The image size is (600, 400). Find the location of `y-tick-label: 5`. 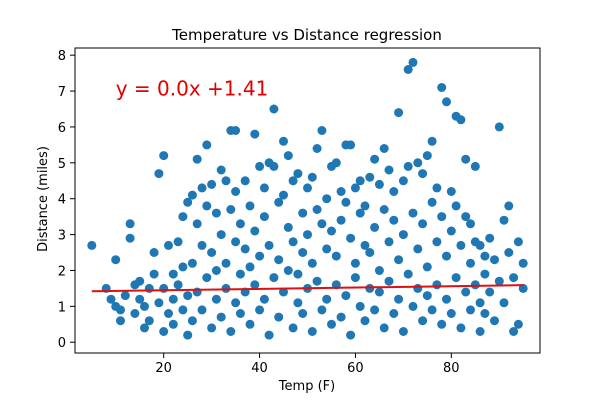

y-tick-label: 5 is located at coordinates (62, 164).